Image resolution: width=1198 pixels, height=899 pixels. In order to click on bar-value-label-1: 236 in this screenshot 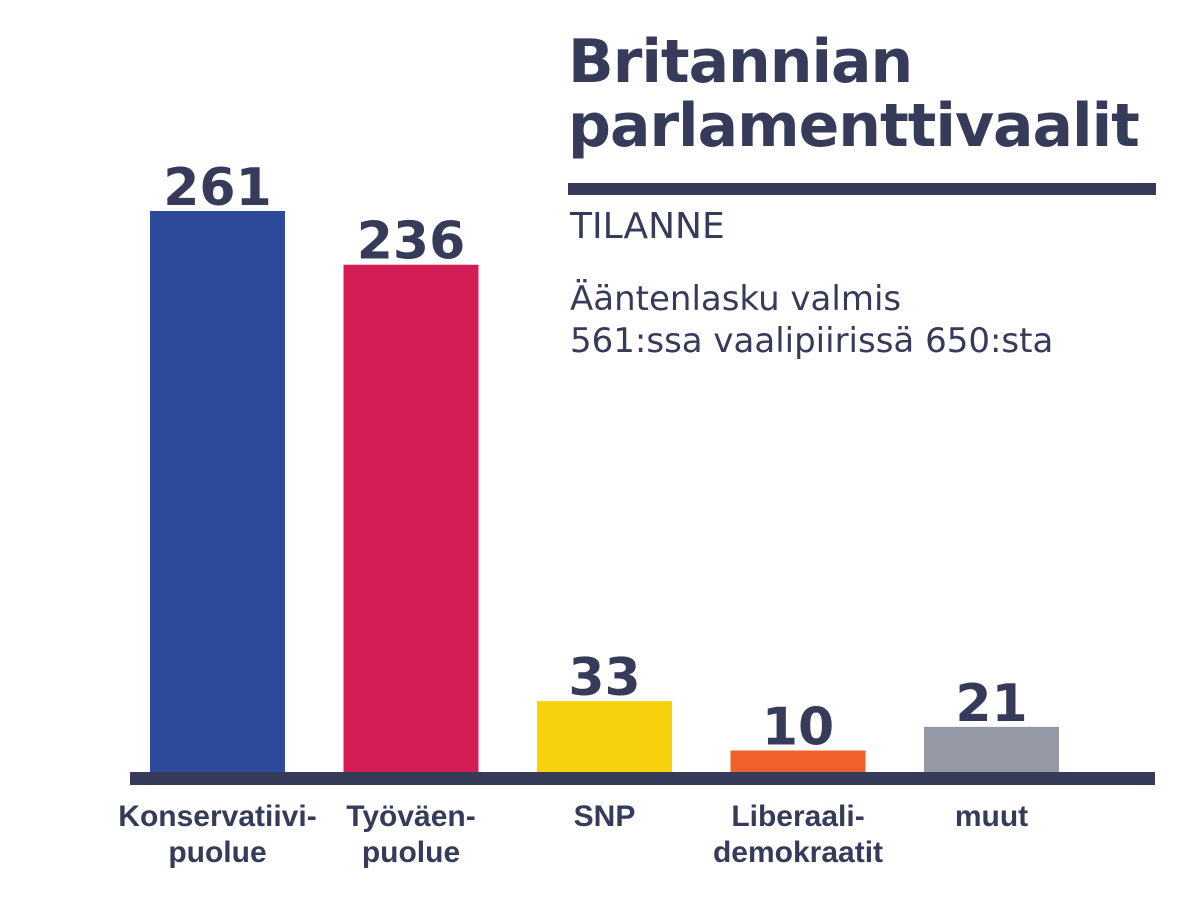, I will do `click(411, 242)`.